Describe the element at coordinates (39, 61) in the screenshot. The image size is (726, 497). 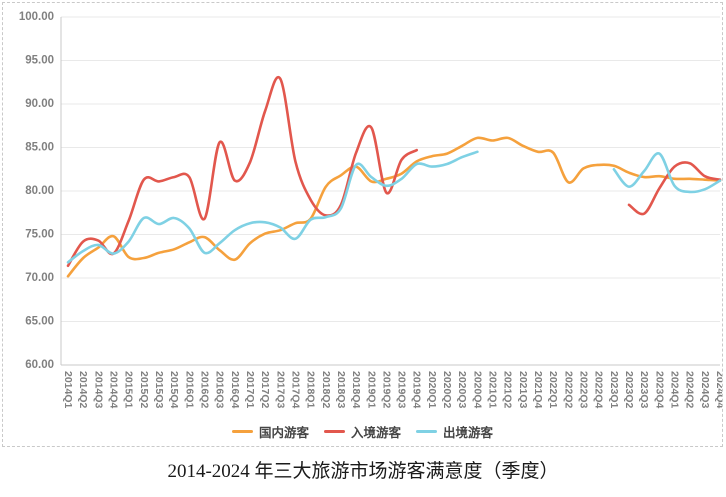
I see `y-tick-label: 95.00` at that location.